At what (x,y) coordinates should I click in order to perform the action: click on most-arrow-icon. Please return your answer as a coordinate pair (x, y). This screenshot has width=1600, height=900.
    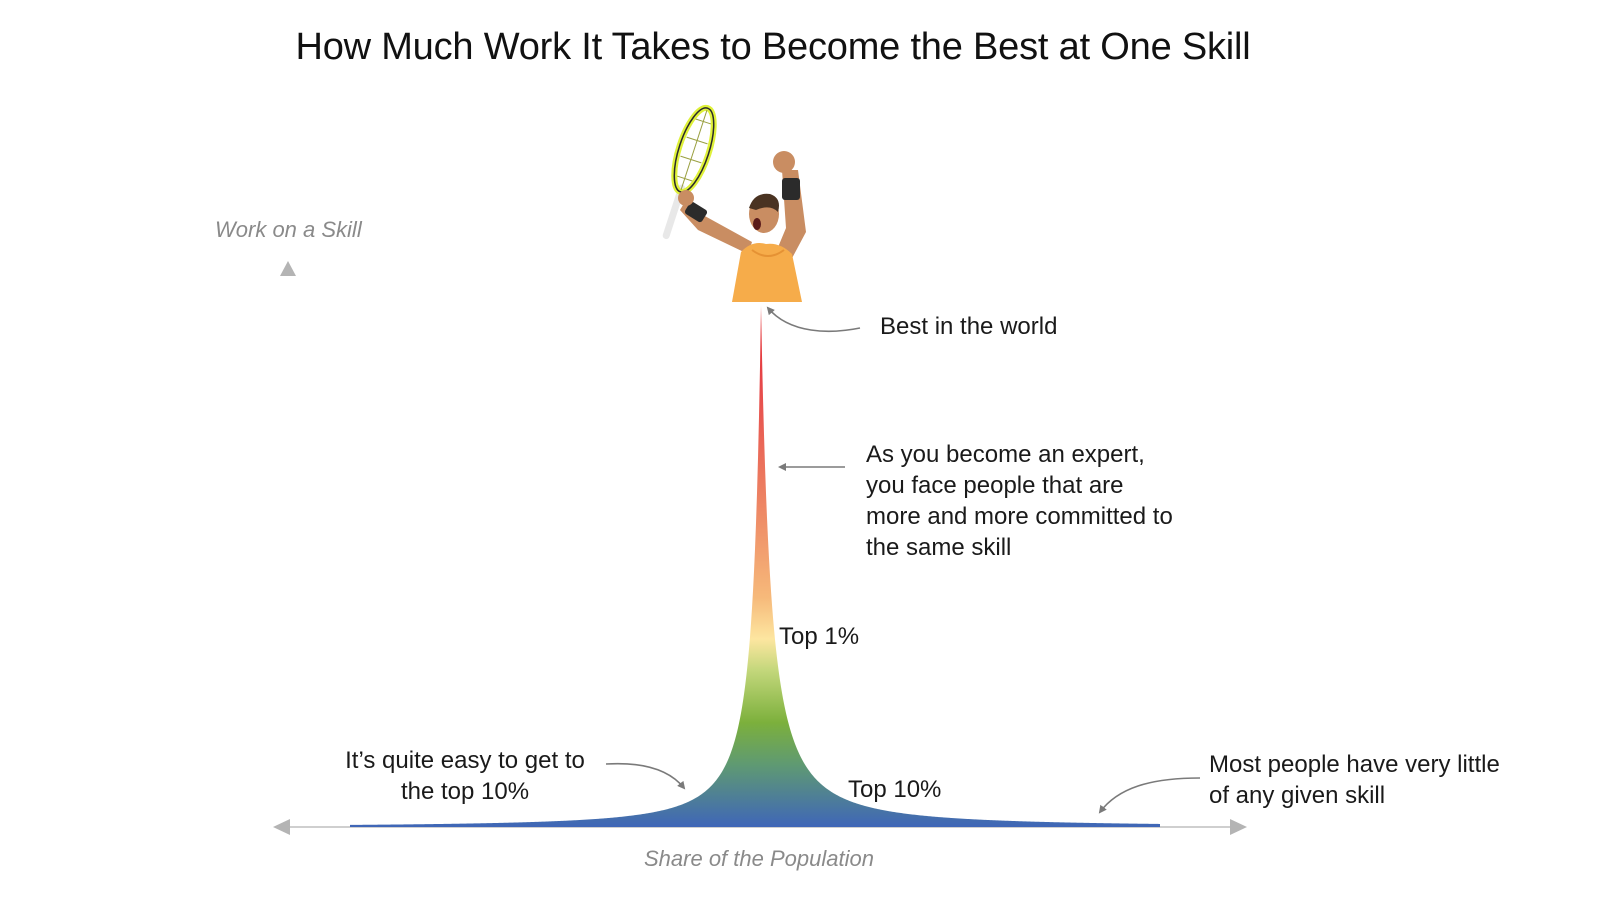
    Looking at the image, I should click on (1149, 795).